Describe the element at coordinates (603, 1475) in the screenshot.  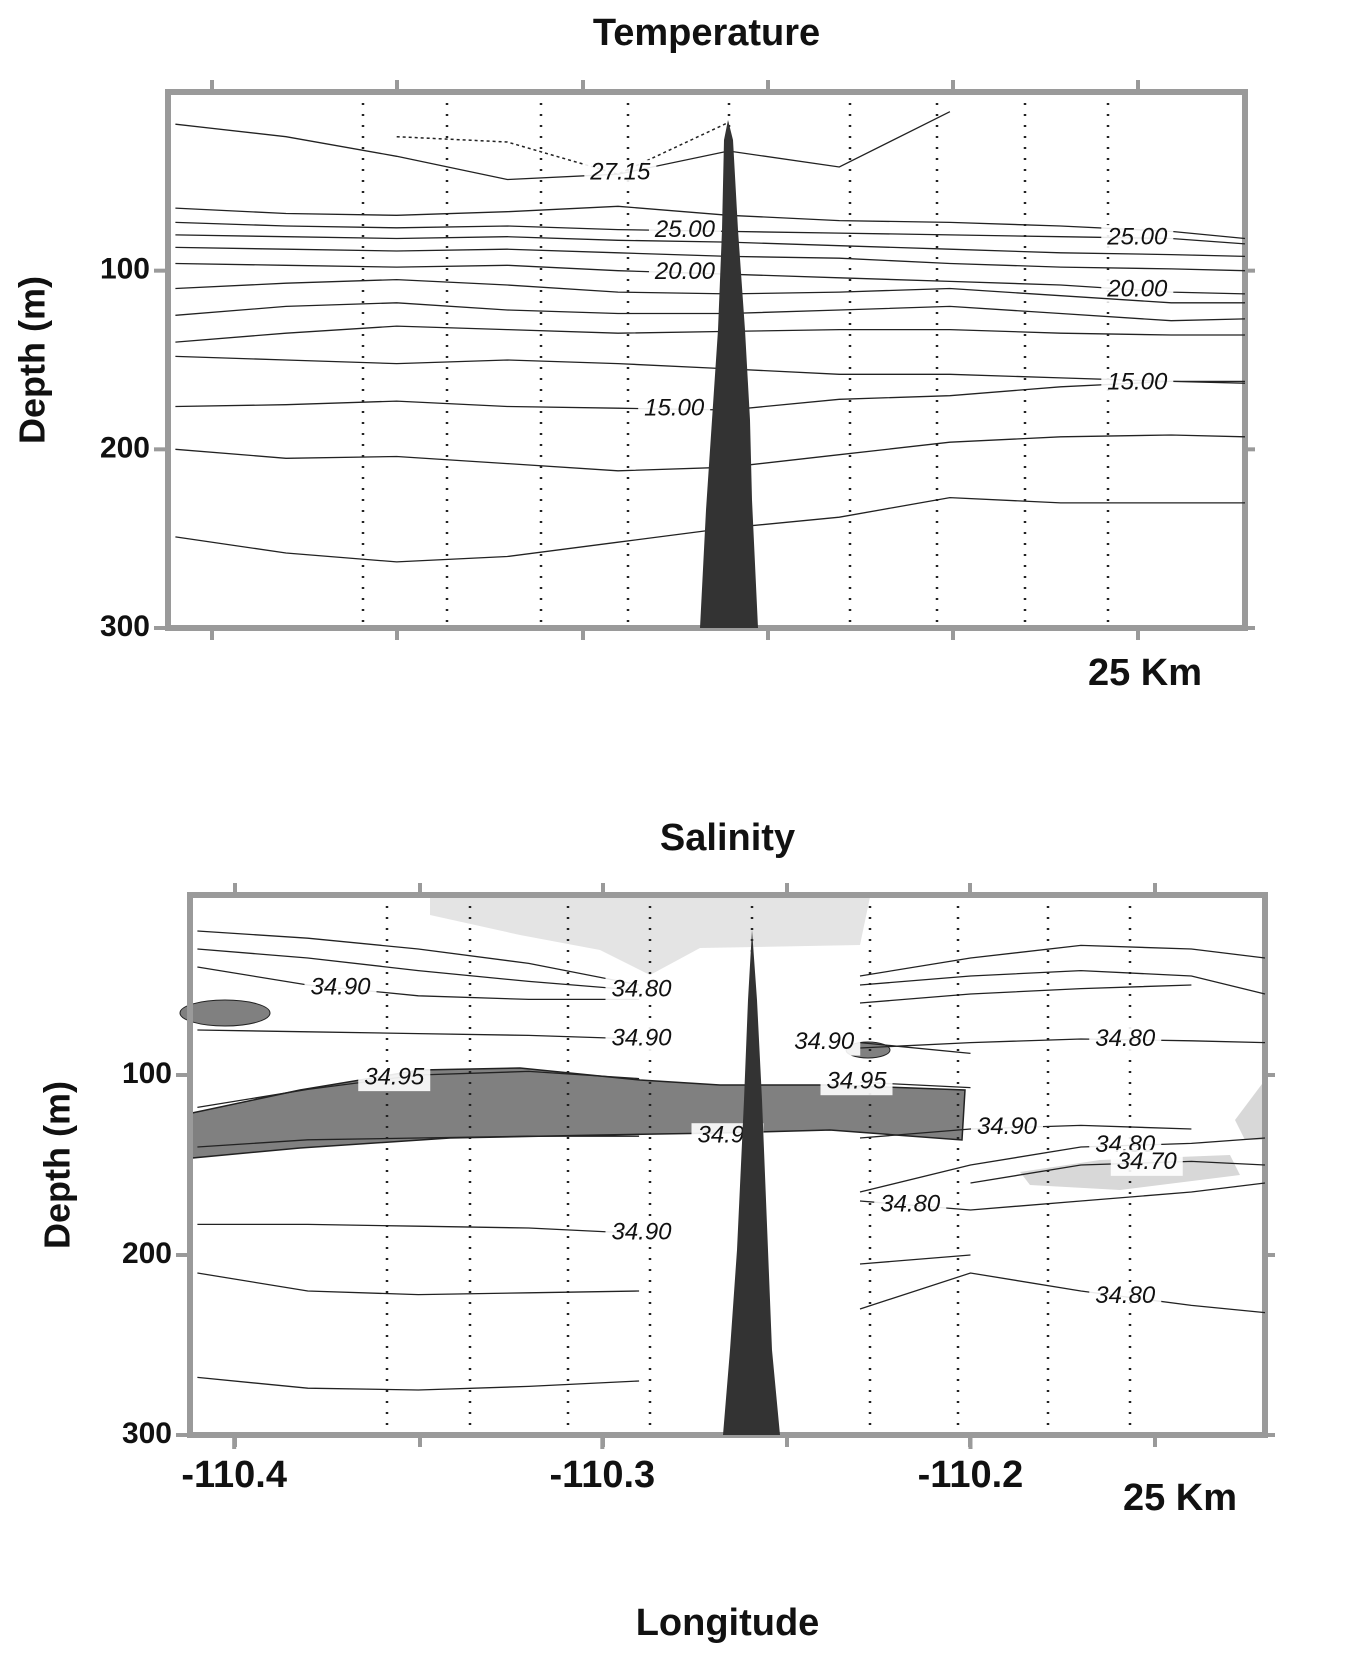
I see `x-tick-label: -110.3` at that location.